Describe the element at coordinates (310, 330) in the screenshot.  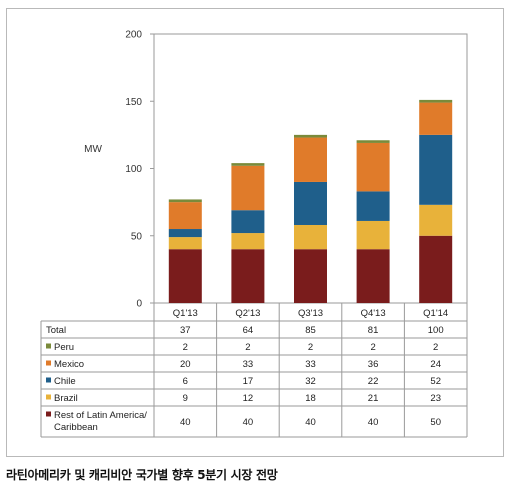
I see `table-cell-value: 85` at that location.